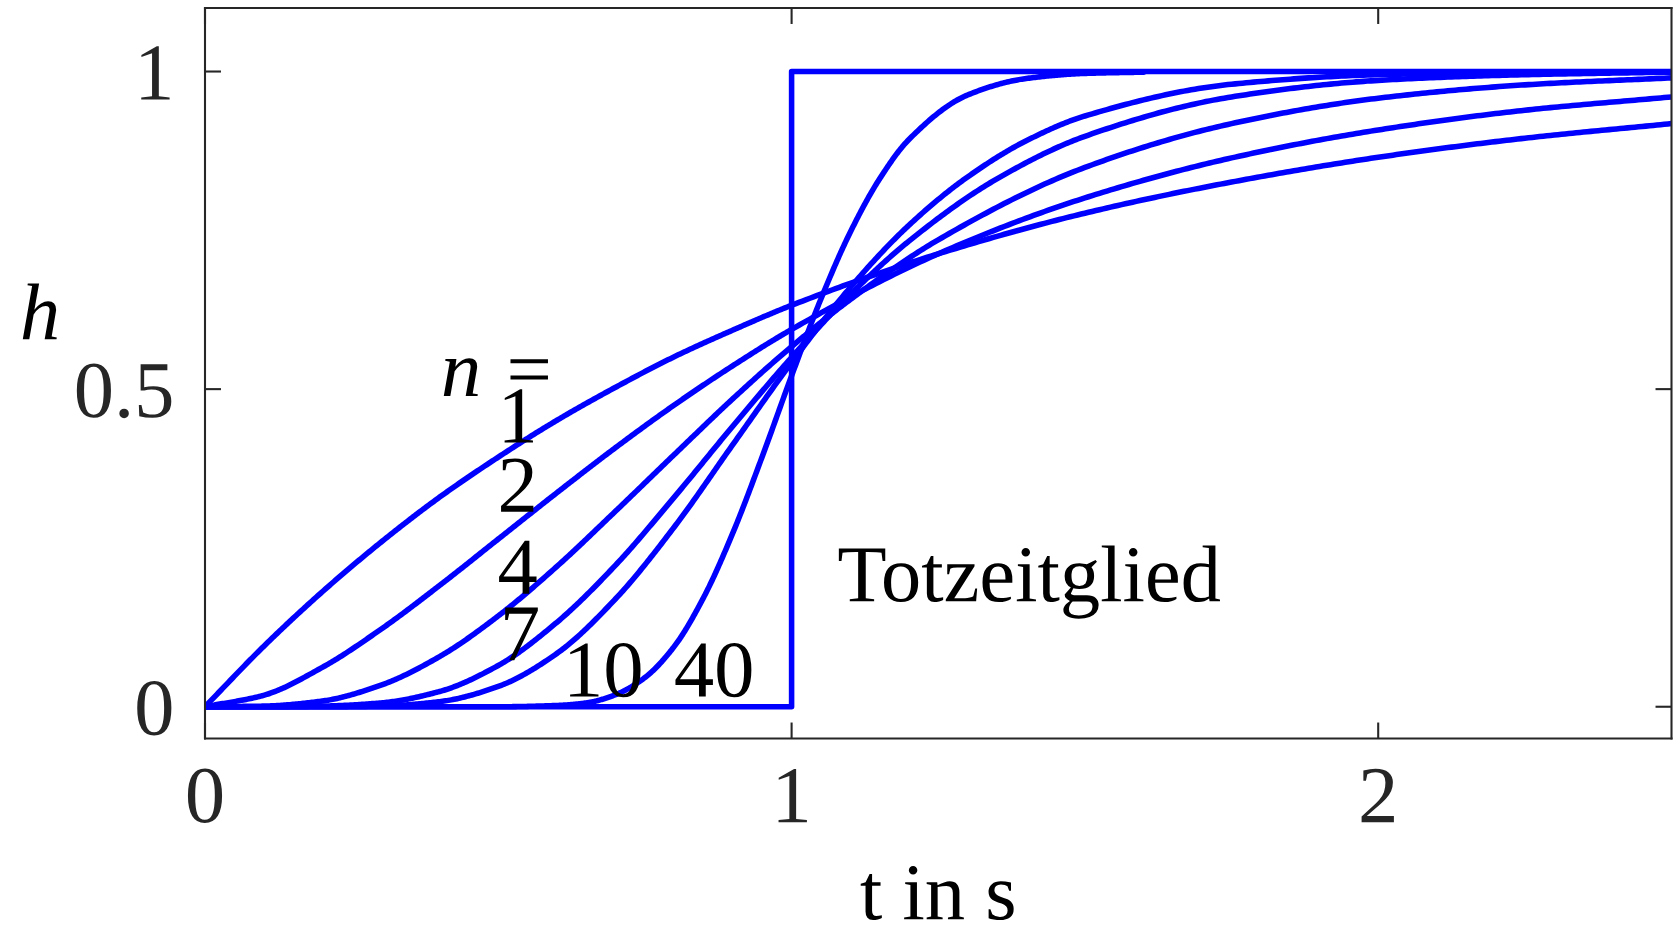 This screenshot has width=1673, height=940. Describe the element at coordinates (713, 670) in the screenshot. I see `annotation: 40` at that location.